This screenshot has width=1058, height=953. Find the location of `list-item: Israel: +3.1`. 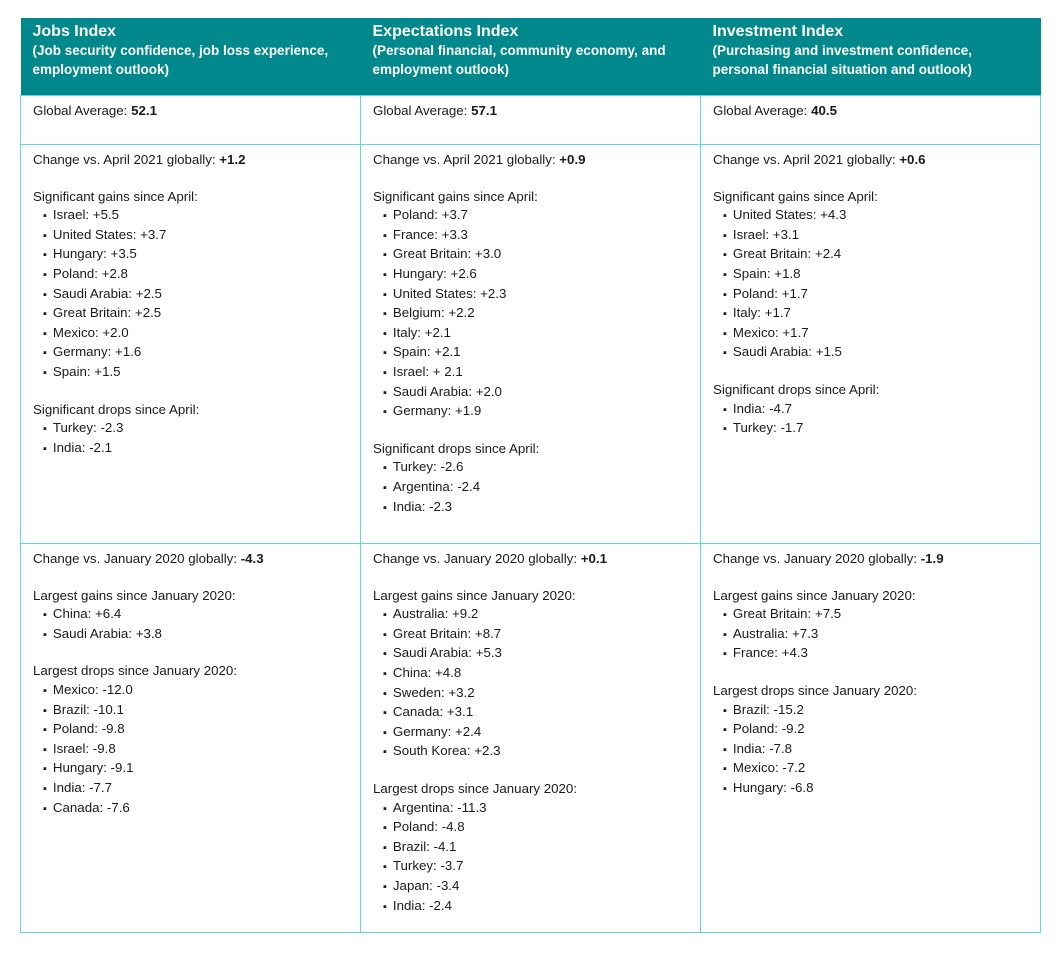

list-item: Israel: +3.1 is located at coordinates (875, 236).